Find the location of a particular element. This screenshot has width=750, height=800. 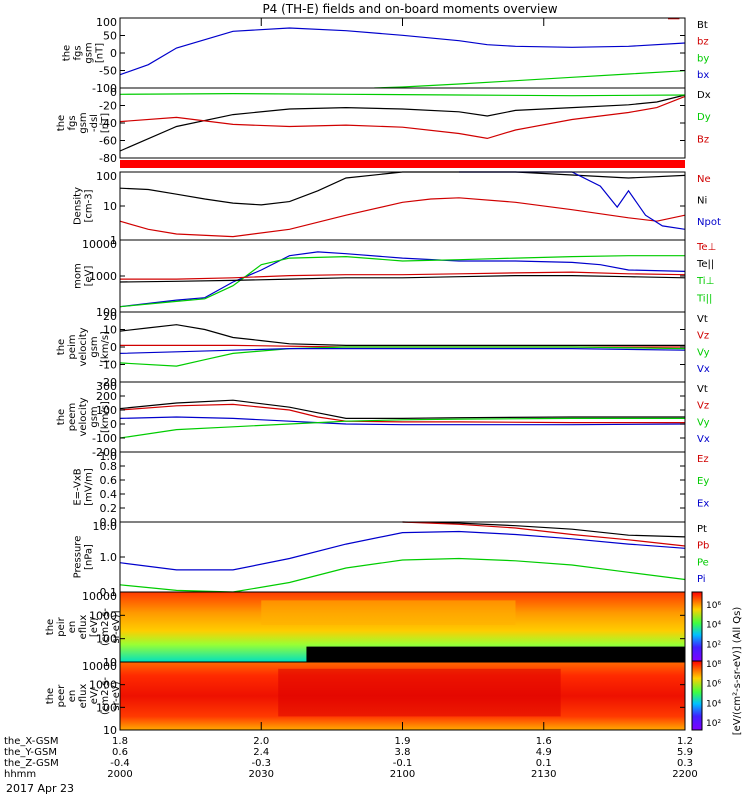

series-mom_temp-Te|| is located at coordinates (402, 279).